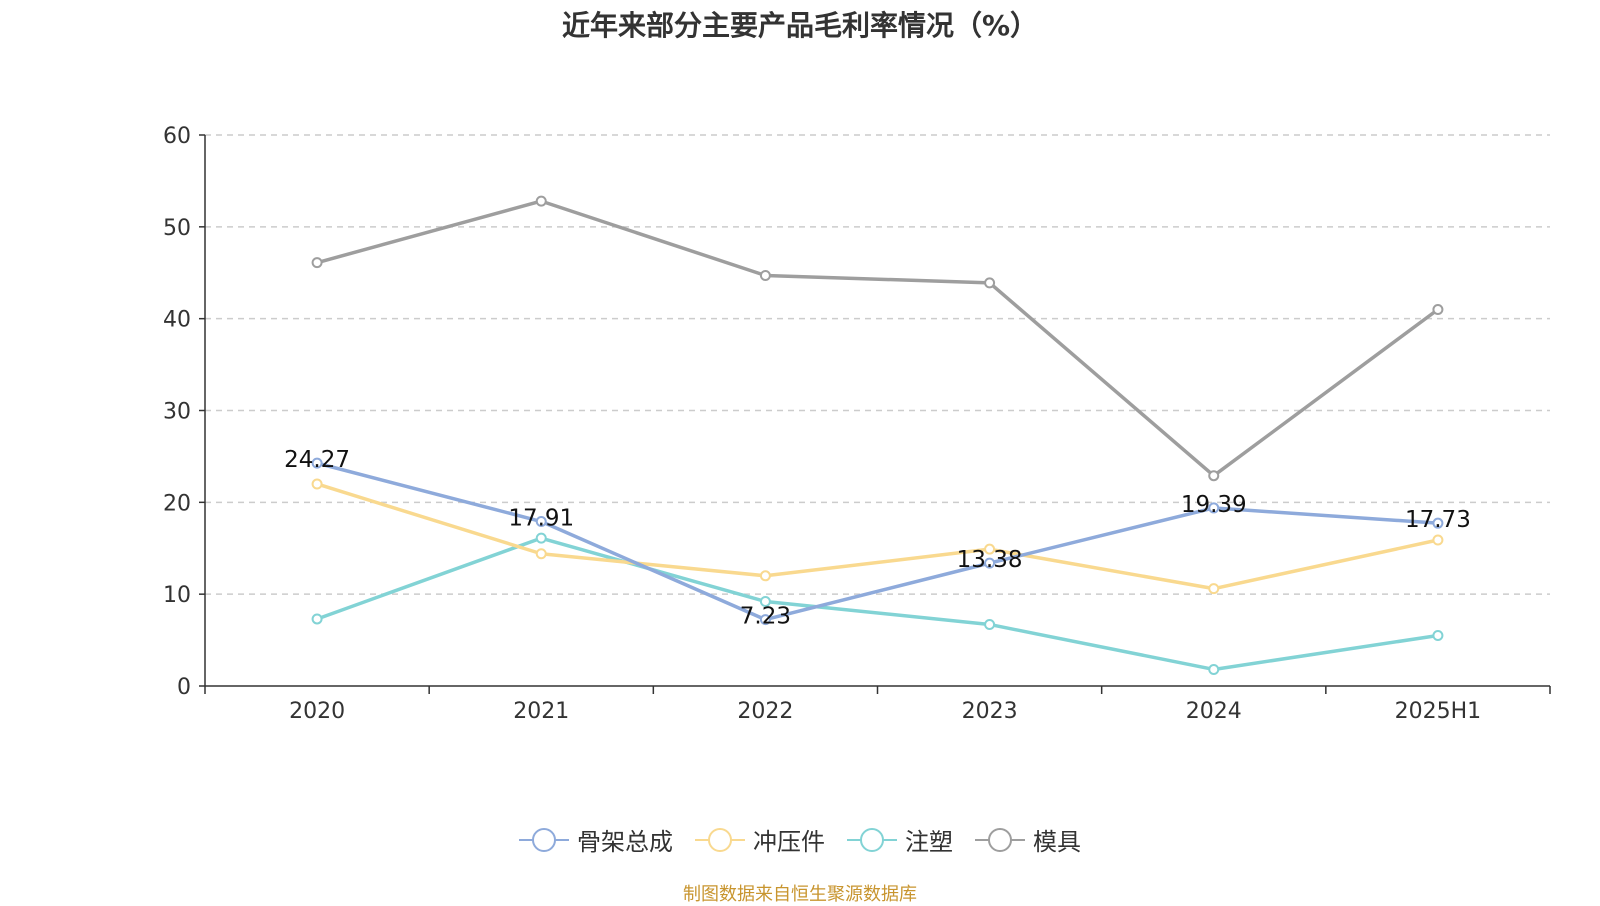 Image resolution: width=1600 pixels, height=906 pixels. I want to click on legend-item: 注塑, so click(900, 839).